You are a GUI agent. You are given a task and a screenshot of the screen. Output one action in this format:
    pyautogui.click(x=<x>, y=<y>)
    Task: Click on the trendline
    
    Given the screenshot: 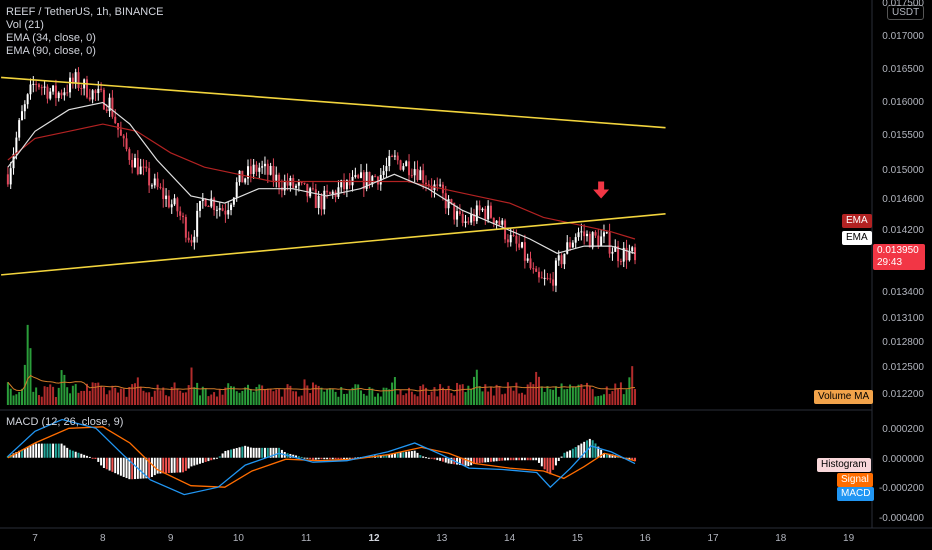 What is the action you would take?
    pyautogui.click(x=333, y=102)
    